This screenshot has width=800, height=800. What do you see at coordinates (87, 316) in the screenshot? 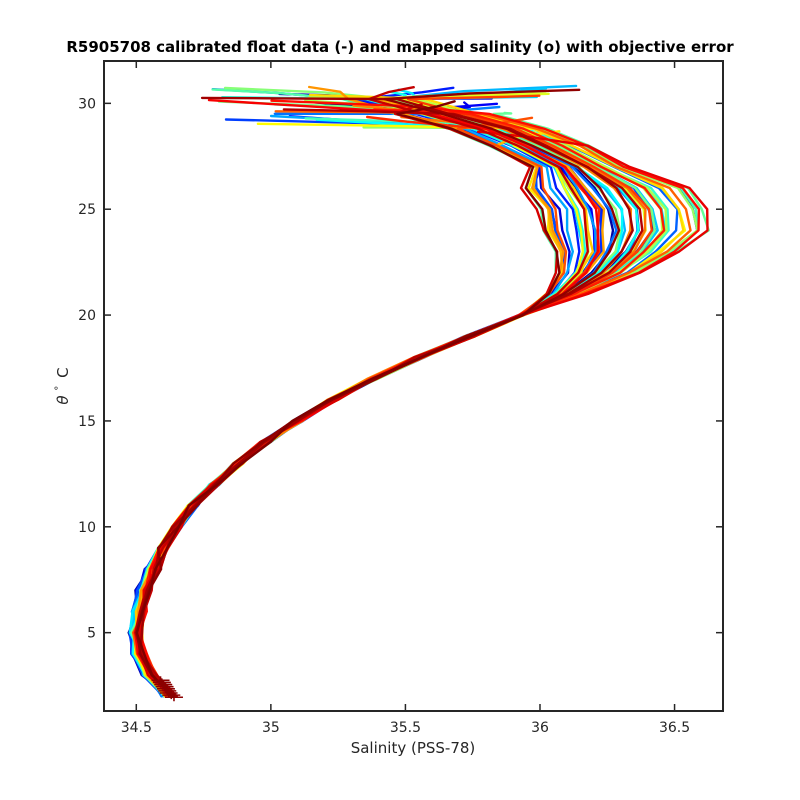
I see `y-tick-label: 20` at bounding box center [87, 316].